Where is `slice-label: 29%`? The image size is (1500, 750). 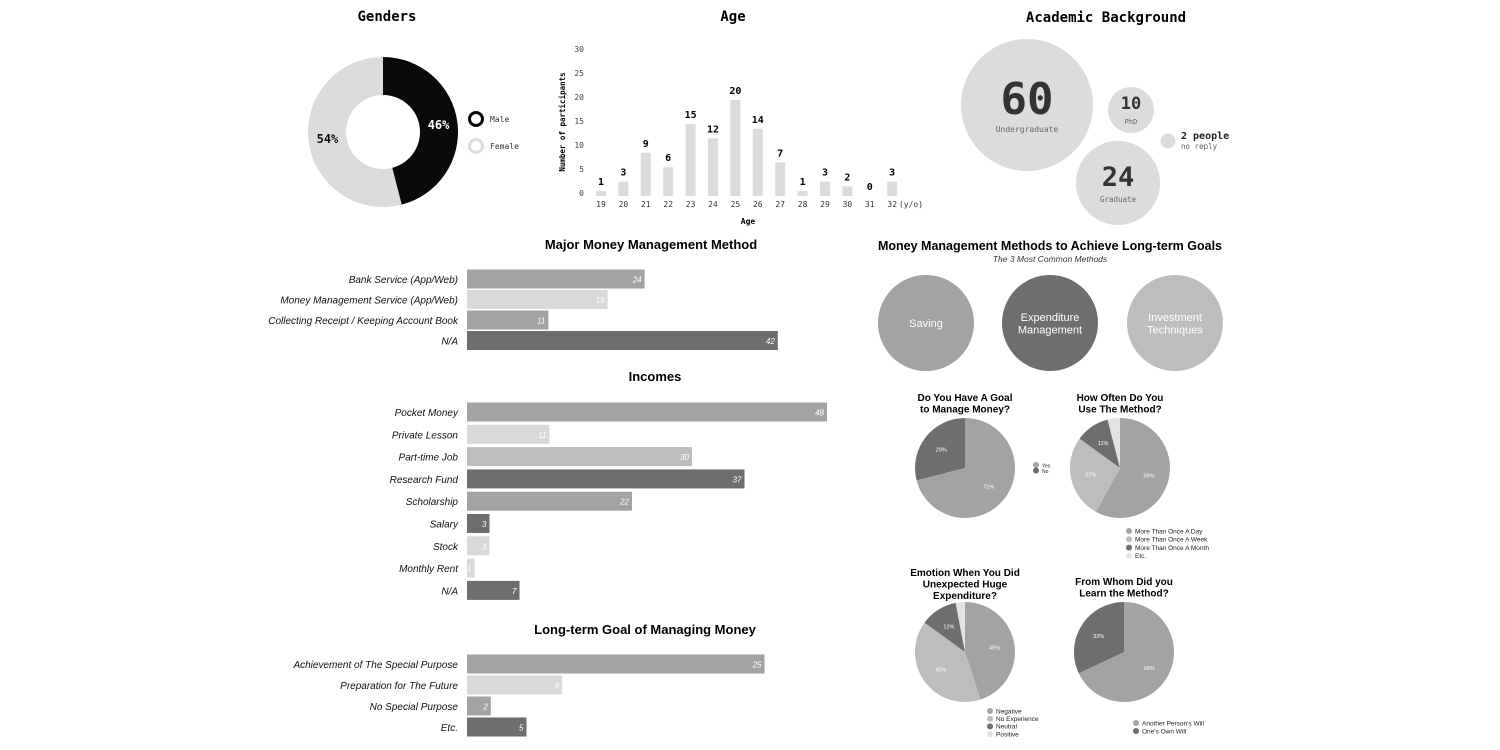
slice-label: 29% is located at coordinates (941, 451).